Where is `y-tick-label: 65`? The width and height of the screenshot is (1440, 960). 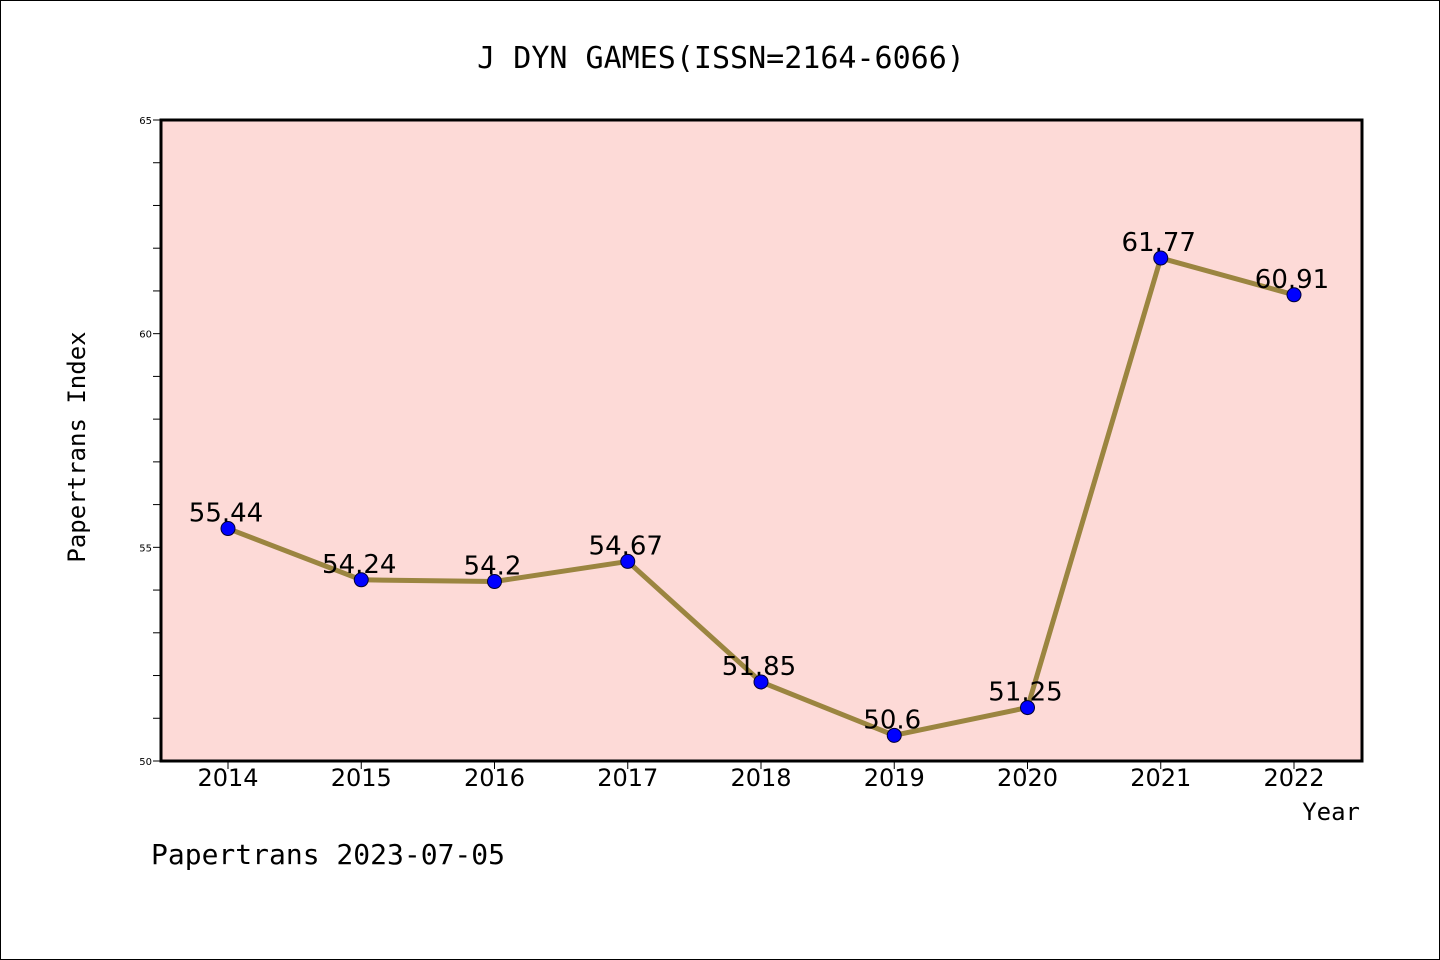
y-tick-label: 65 is located at coordinates (145, 121).